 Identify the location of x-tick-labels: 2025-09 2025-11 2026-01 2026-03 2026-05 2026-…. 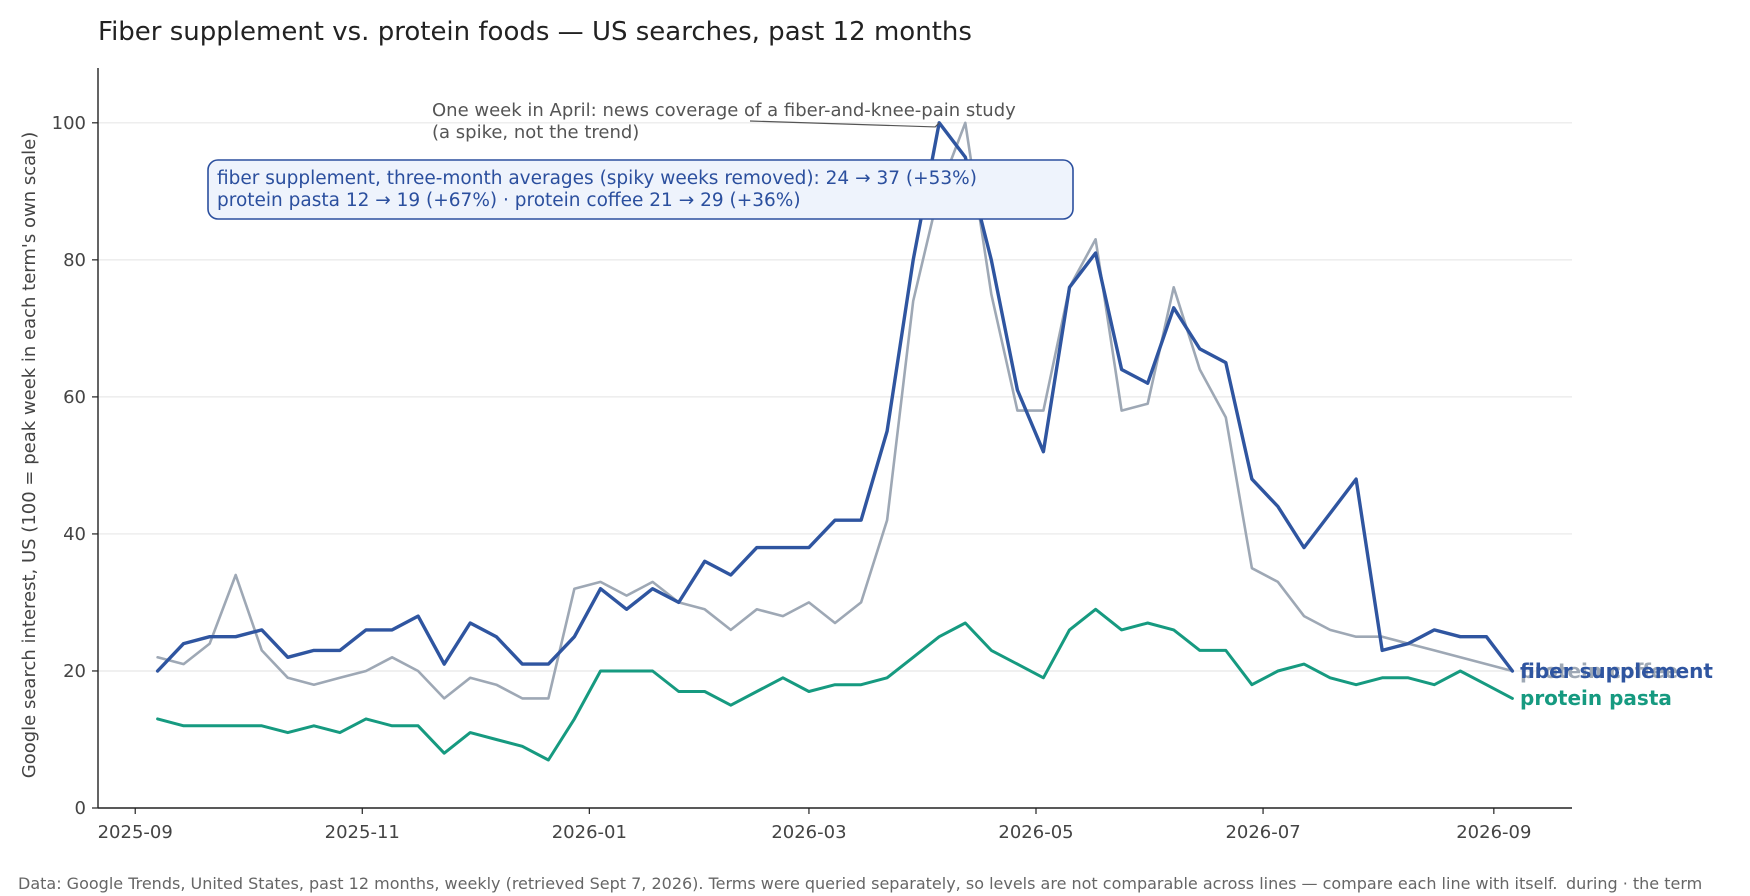
(814, 825).